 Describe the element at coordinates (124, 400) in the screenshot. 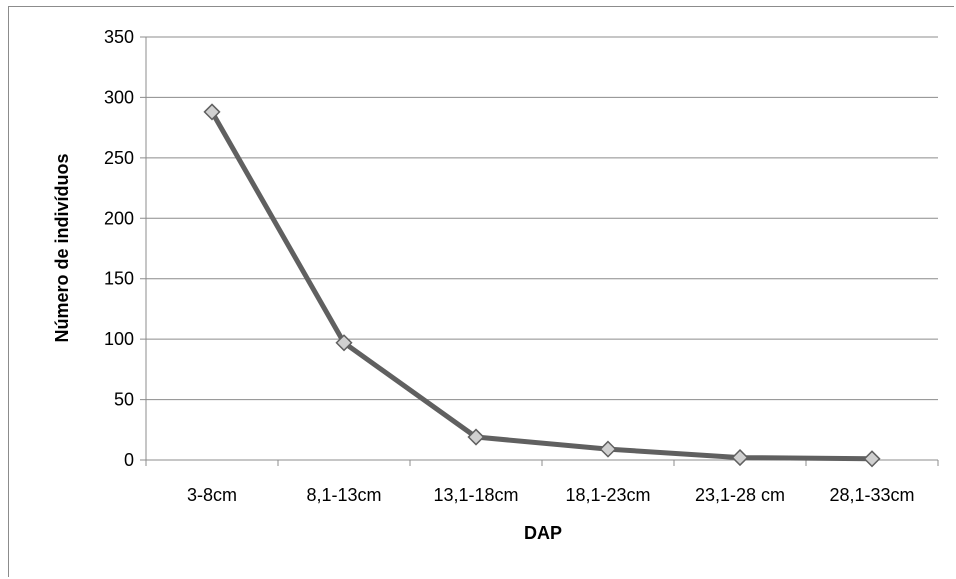

I see `y-tick-label: 50` at that location.